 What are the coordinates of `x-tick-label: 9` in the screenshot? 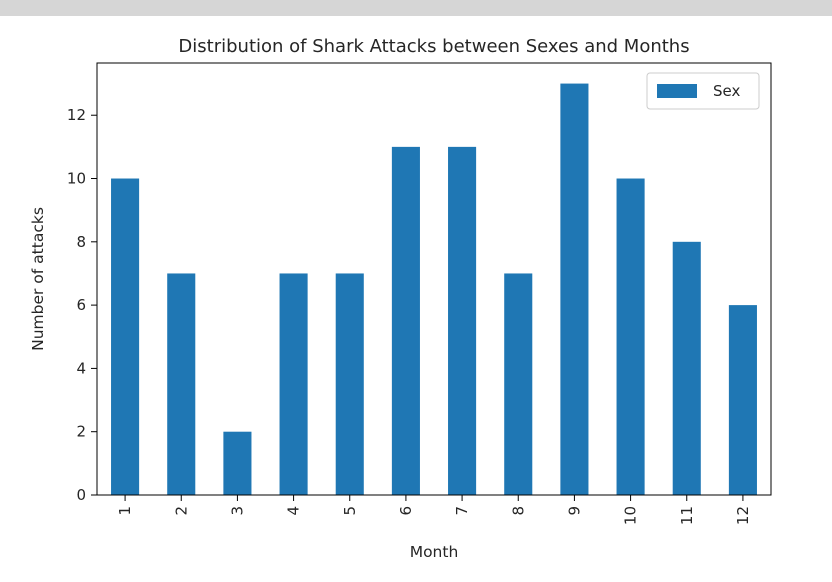 It's located at (574, 511).